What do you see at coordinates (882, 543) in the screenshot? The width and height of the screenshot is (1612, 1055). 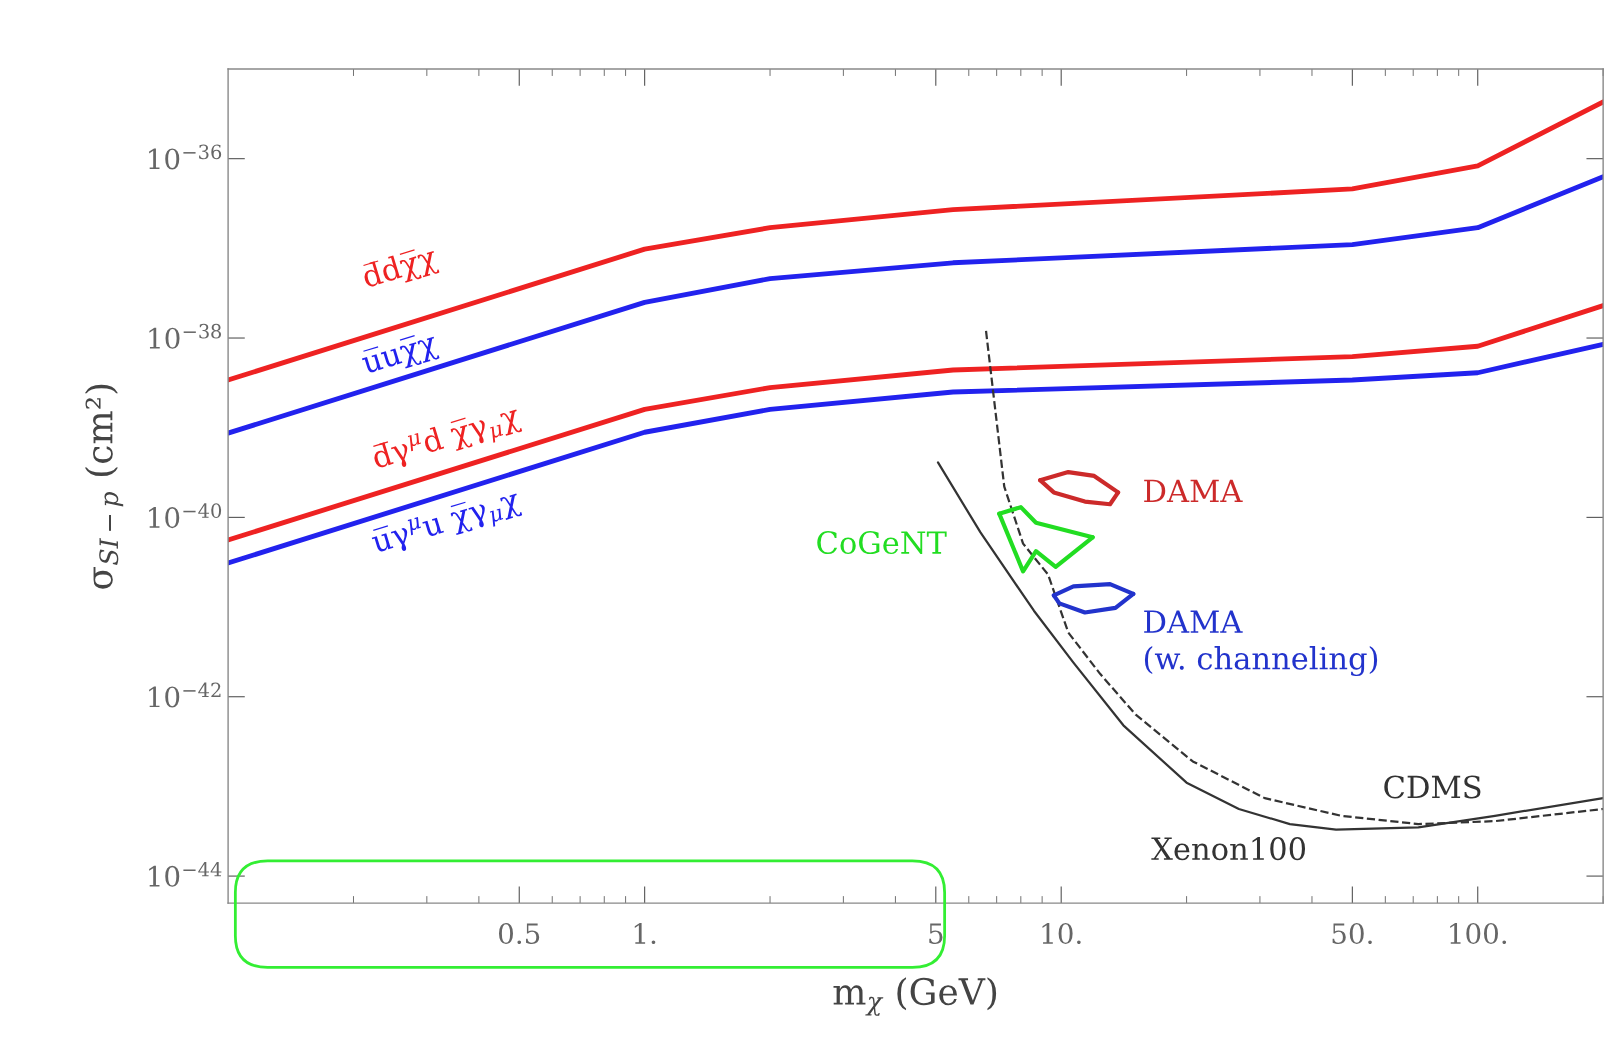 I see `series-label: CoGeNT` at bounding box center [882, 543].